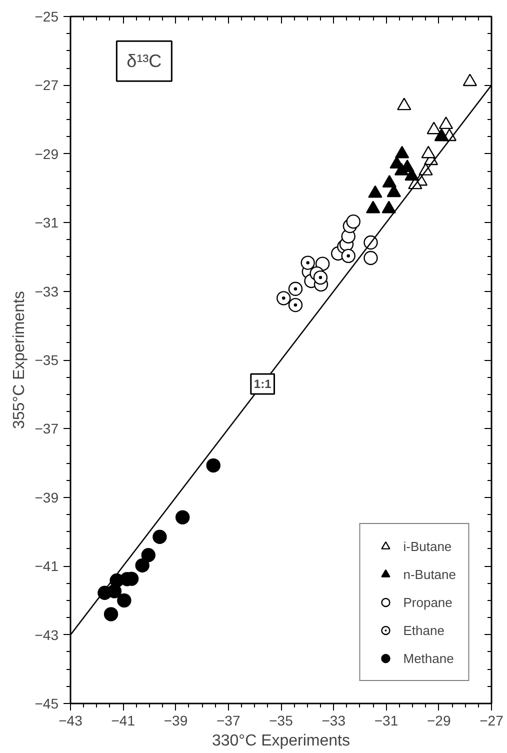 This screenshot has width=507, height=753. What do you see at coordinates (427, 602) in the screenshot?
I see `legend-label: Propane` at bounding box center [427, 602].